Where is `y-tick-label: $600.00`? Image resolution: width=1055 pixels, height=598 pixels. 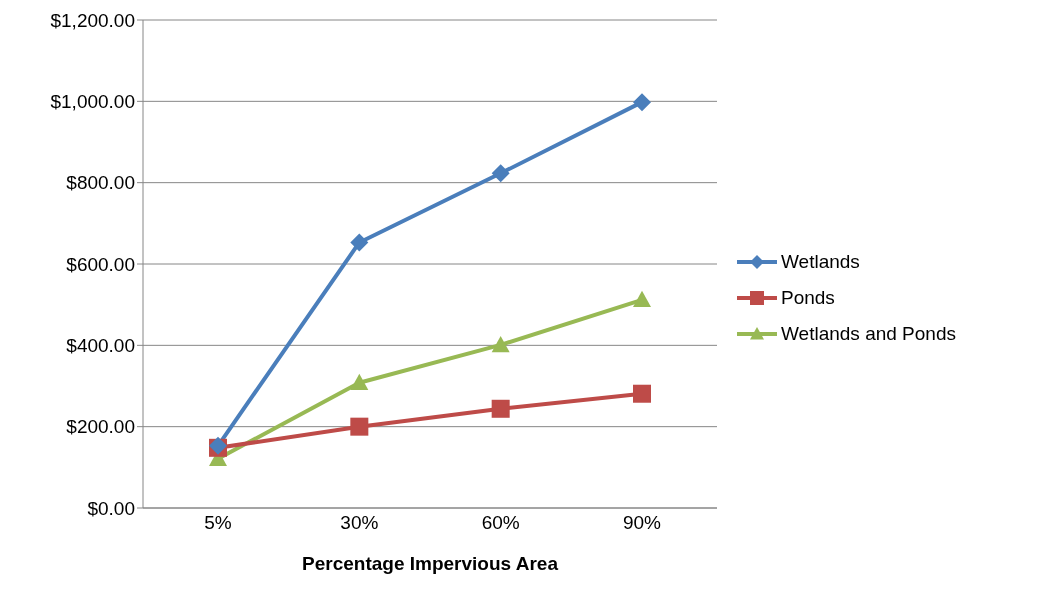 y-tick-label: $600.00 is located at coordinates (100, 264).